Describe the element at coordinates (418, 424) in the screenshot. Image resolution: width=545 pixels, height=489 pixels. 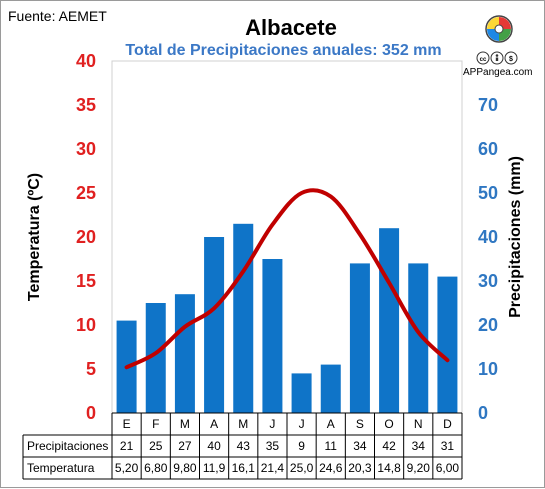
I see `category-label: N` at that location.